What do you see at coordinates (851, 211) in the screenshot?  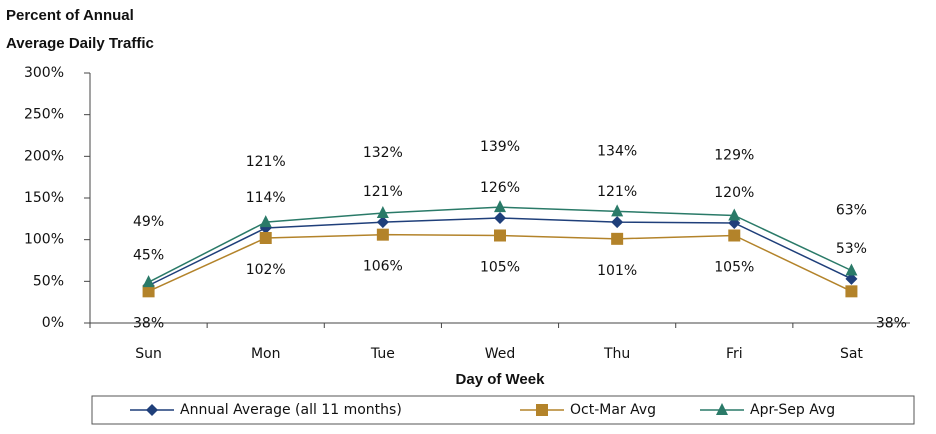 I see `data-label: 63%` at bounding box center [851, 211].